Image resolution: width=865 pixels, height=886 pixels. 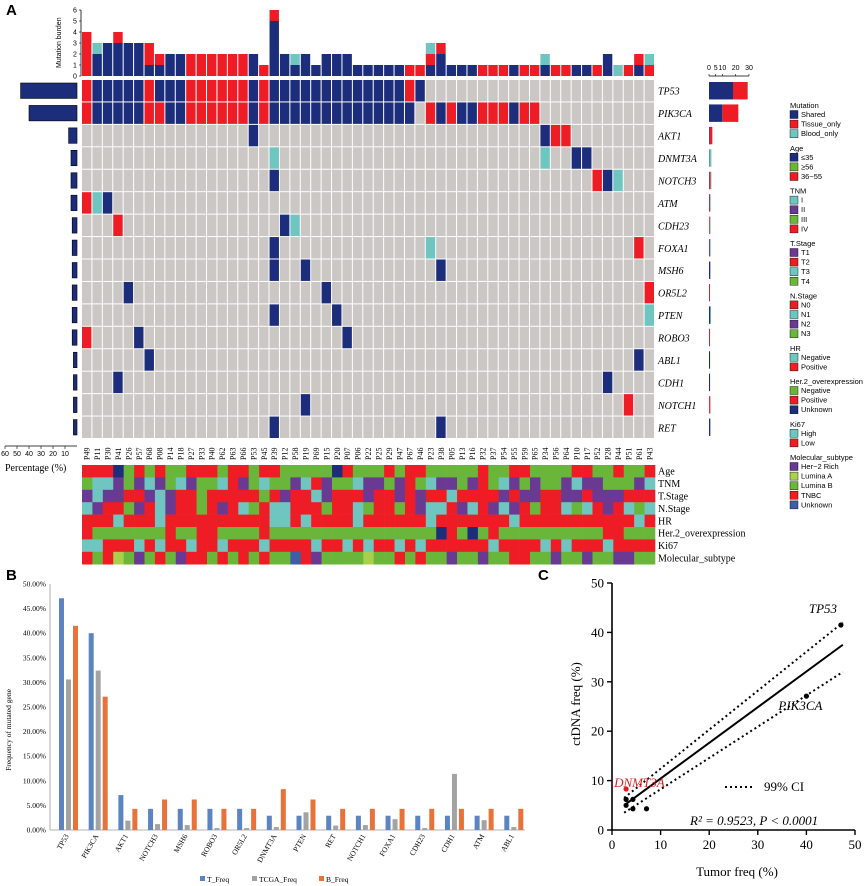 What do you see at coordinates (618, 454) in the screenshot?
I see `sample-label: P44` at bounding box center [618, 454].